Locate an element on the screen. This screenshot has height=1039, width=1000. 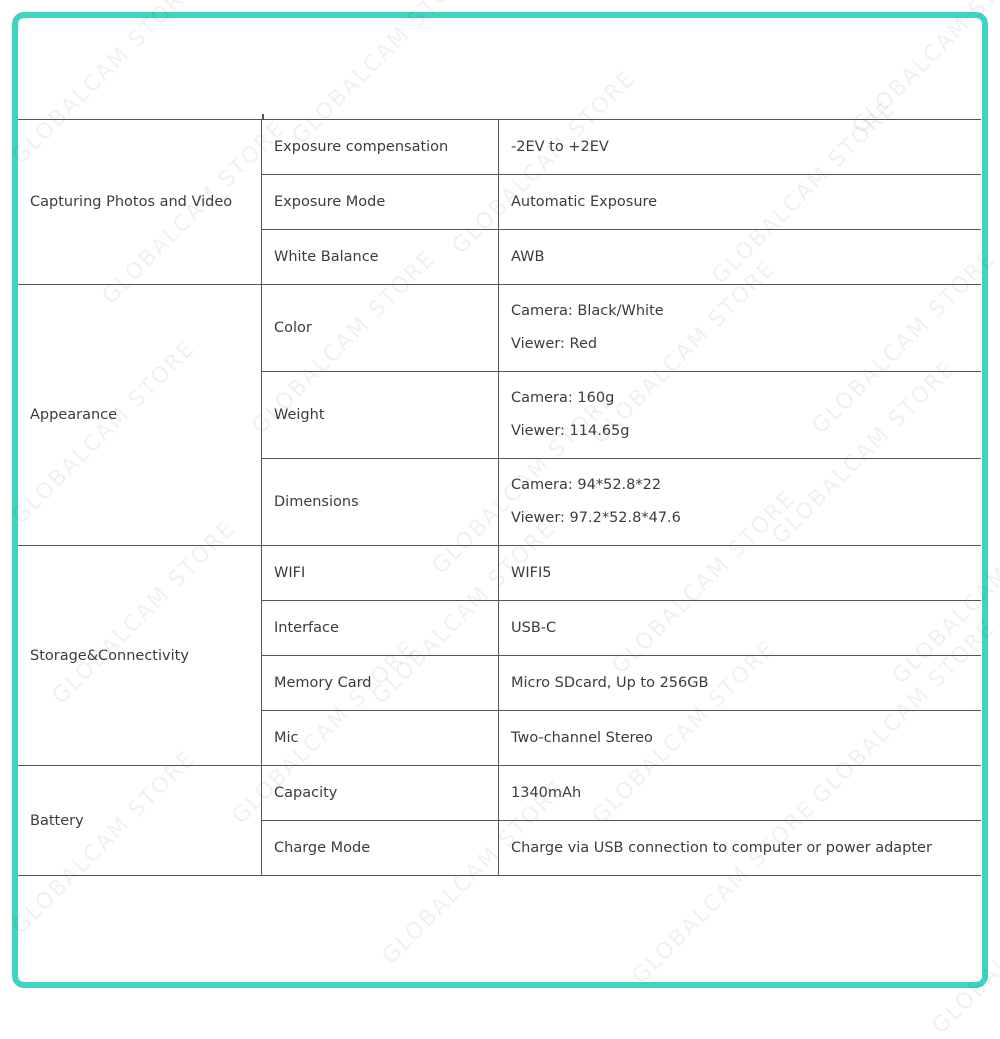
group-label: Battery is located at coordinates (140, 820).